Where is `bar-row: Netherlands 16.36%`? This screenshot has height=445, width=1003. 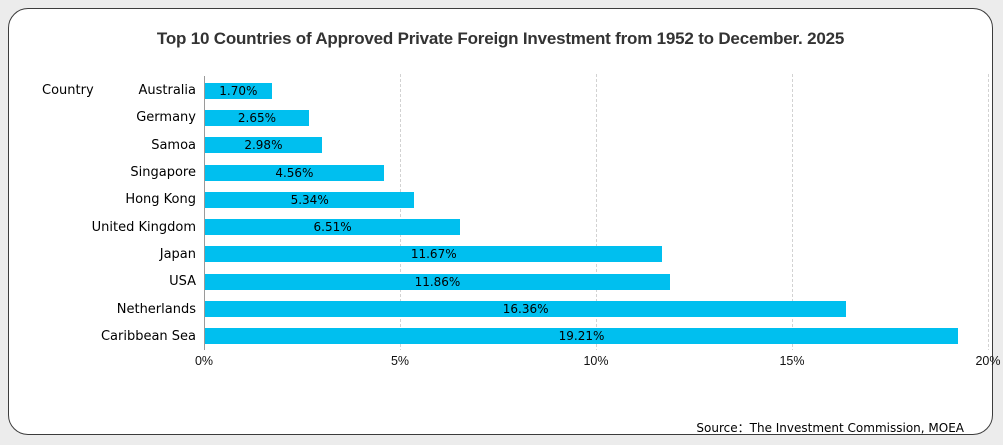 bar-row: Netherlands 16.36% is located at coordinates (503, 308).